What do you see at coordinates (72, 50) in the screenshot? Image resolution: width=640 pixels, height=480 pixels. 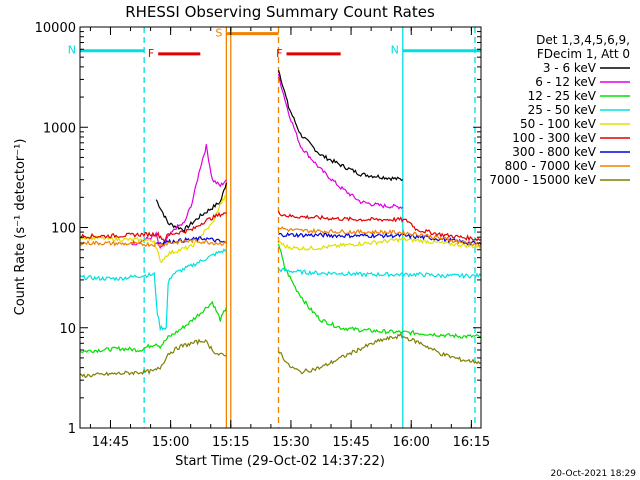 I see `flag-label-2: N` at bounding box center [72, 50].